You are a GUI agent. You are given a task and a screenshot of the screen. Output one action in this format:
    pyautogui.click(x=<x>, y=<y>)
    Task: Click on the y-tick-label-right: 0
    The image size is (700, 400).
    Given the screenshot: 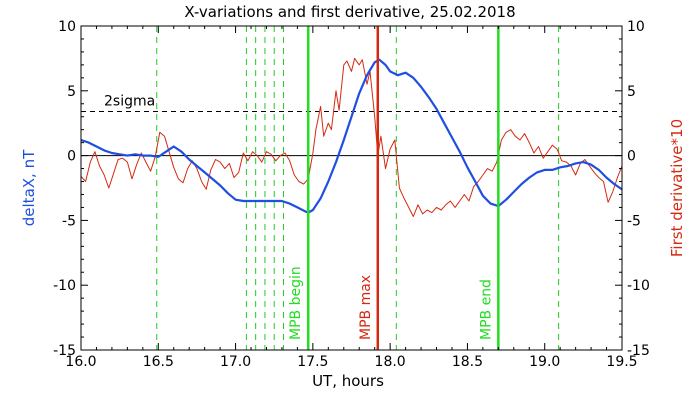 What is the action you would take?
    pyautogui.click(x=631, y=157)
    